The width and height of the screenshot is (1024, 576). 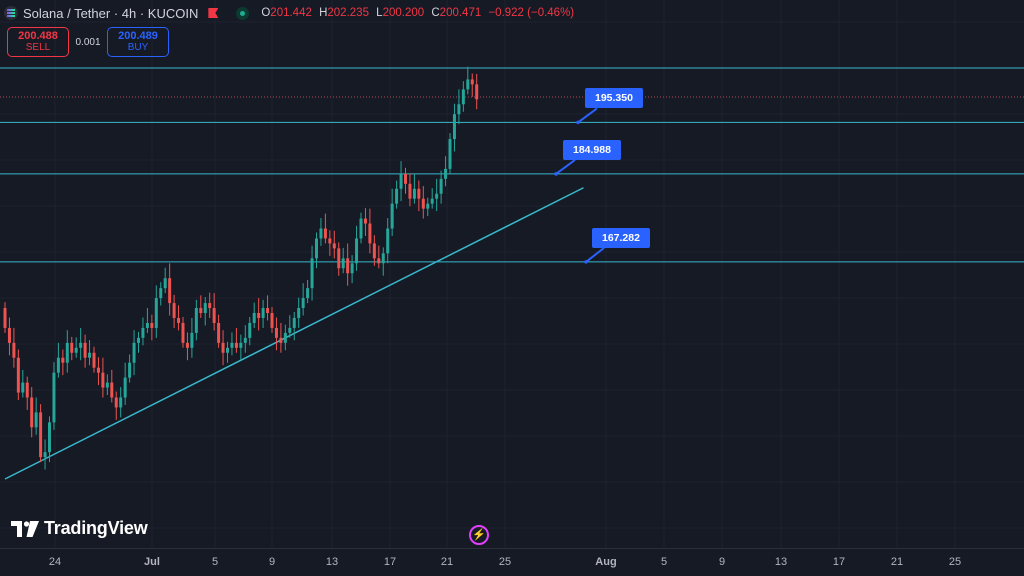 I want to click on lightning-icon: ⚡, so click(x=479, y=535).